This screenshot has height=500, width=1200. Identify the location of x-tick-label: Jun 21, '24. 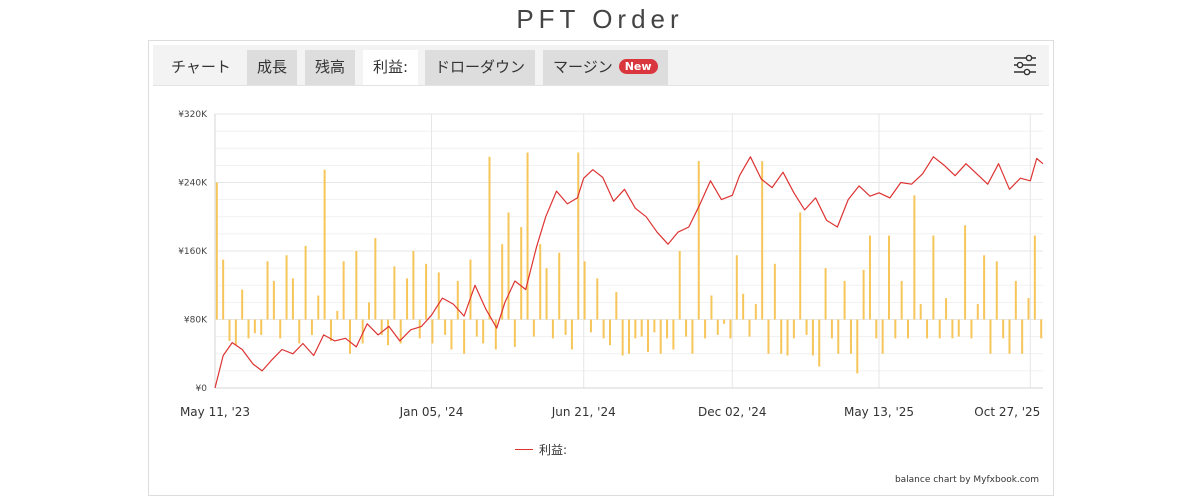
(583, 412).